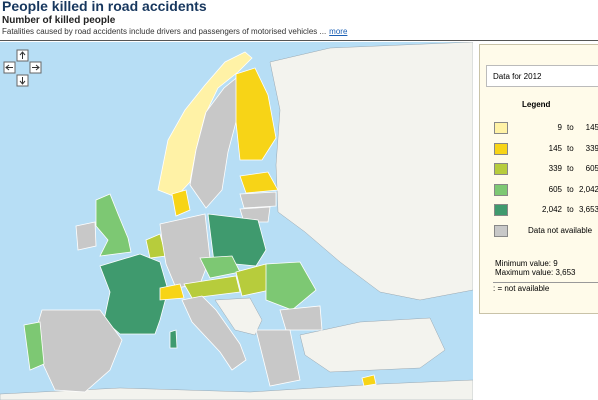  Describe the element at coordinates (546, 149) in the screenshot. I see `legend-row: 145 to 339` at that location.